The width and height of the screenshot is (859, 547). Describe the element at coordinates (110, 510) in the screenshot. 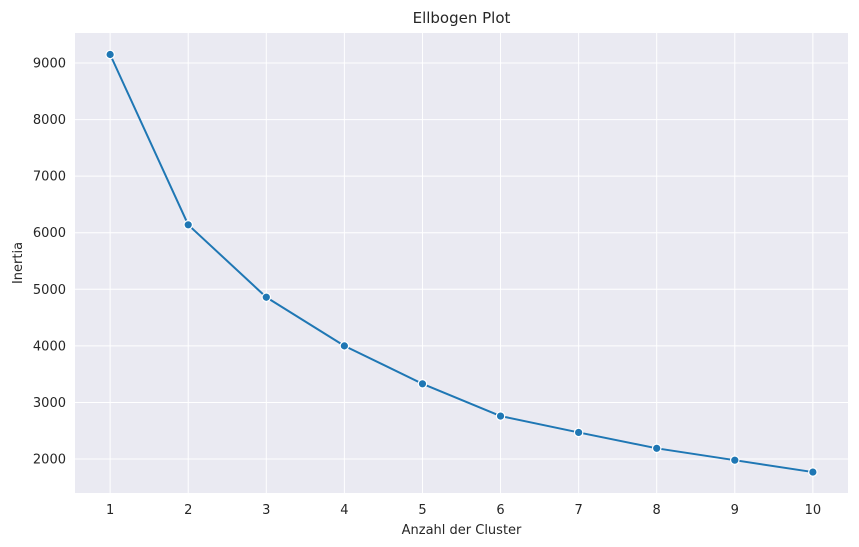

I see `x-tick-label: 1` at that location.